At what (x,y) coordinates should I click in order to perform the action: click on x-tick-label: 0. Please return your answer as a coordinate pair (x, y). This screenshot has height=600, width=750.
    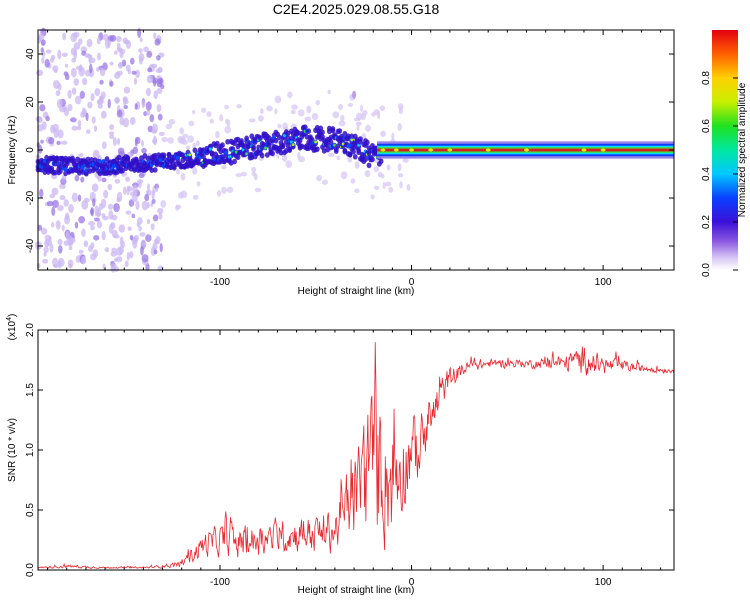
    Looking at the image, I should click on (412, 282).